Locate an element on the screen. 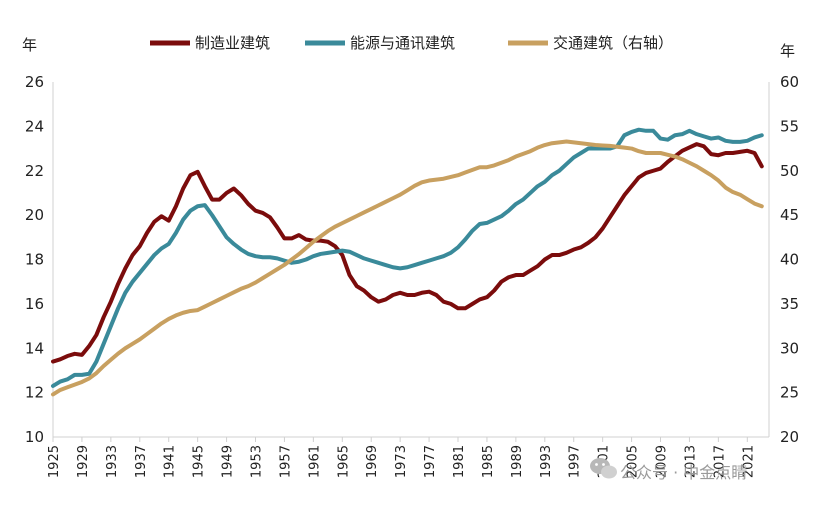  x-tick-label: 1941 is located at coordinates (170, 461).